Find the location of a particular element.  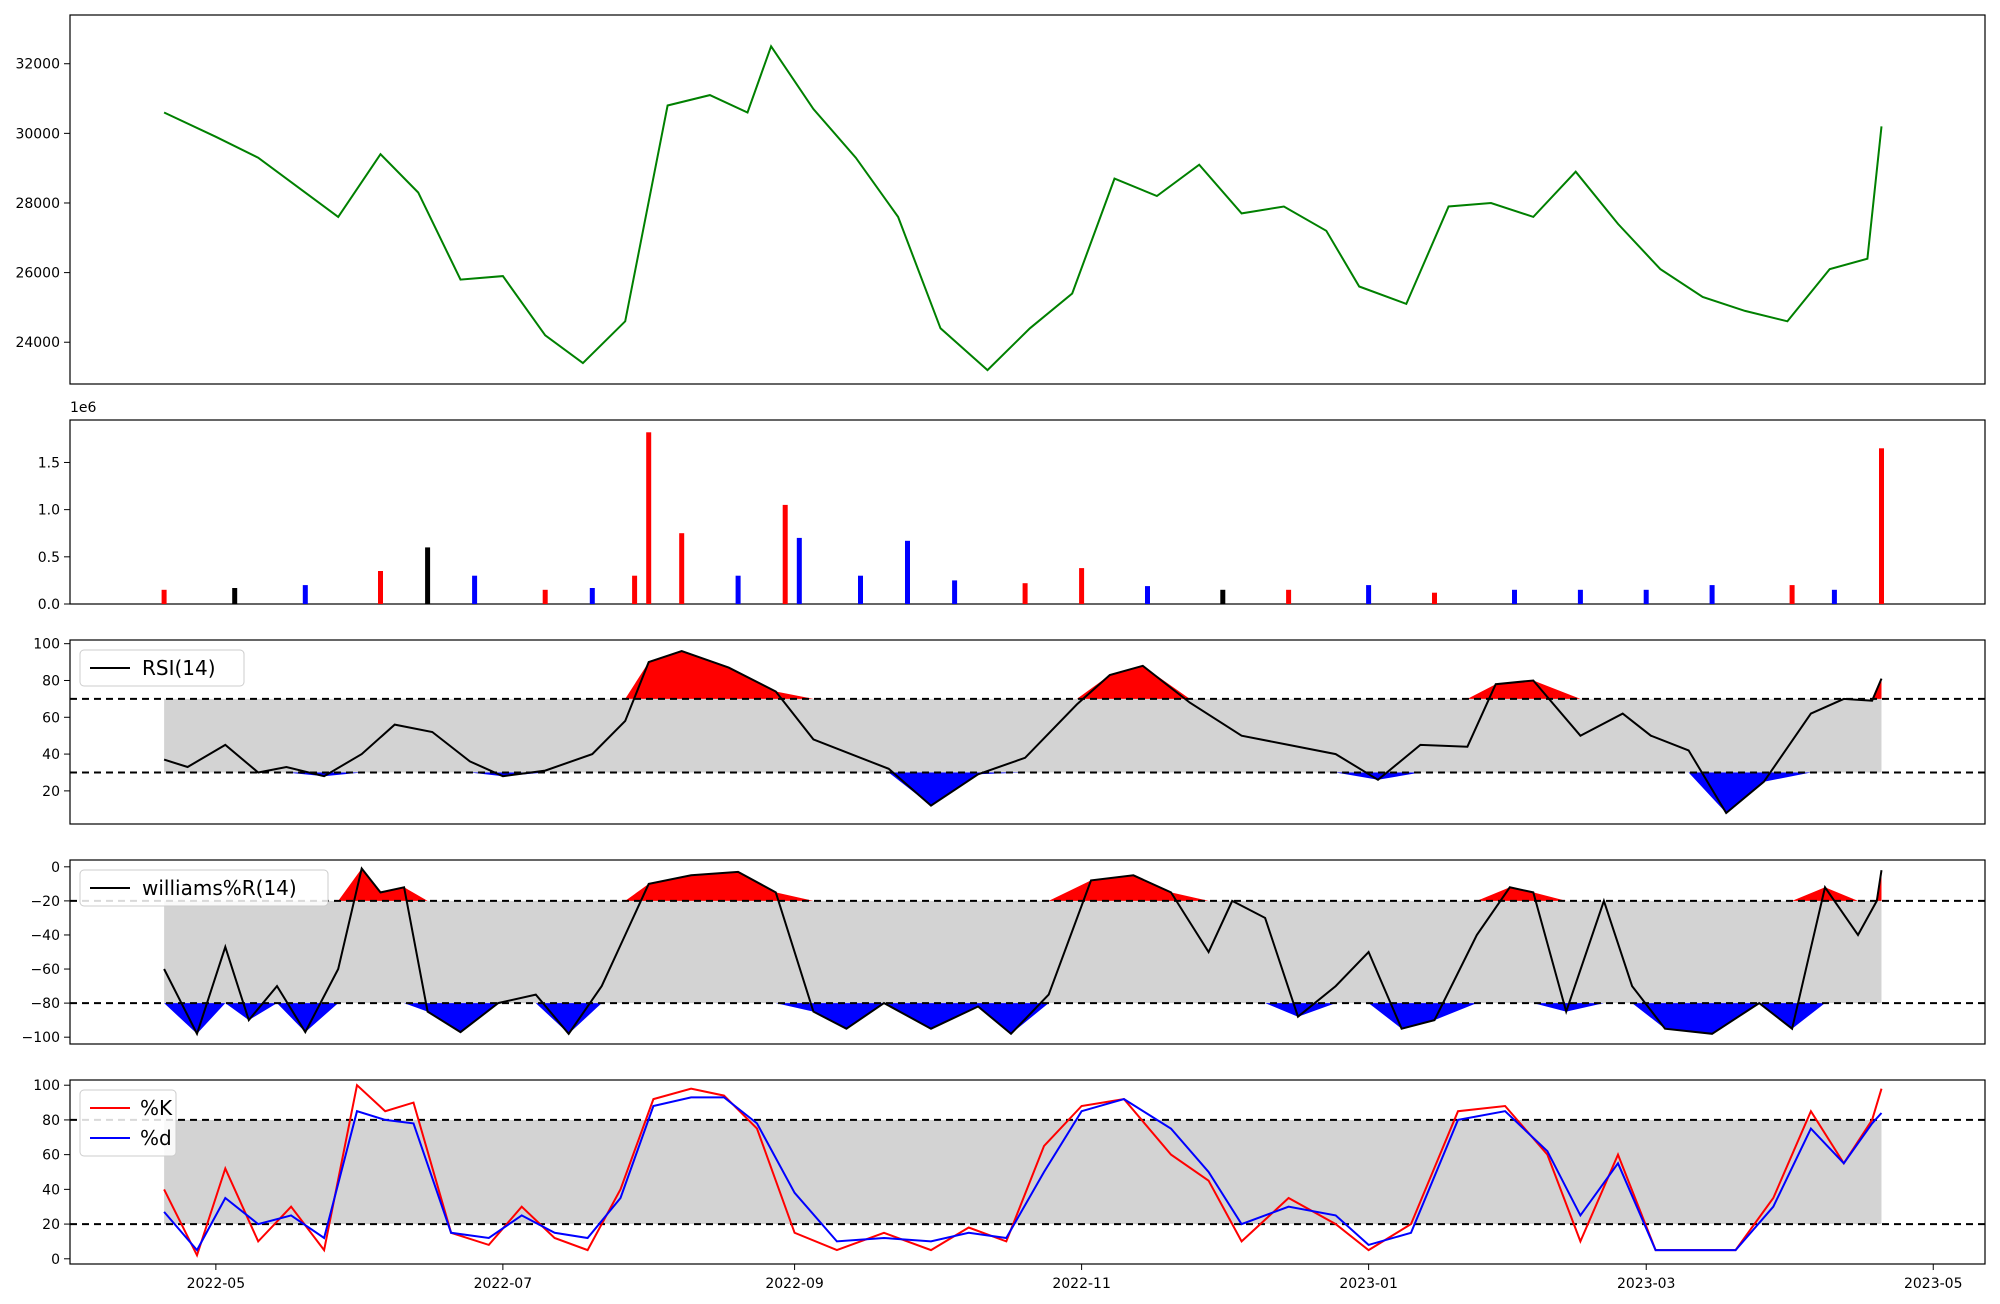

x-tick-label: 2022-07 is located at coordinates (503, 1284).